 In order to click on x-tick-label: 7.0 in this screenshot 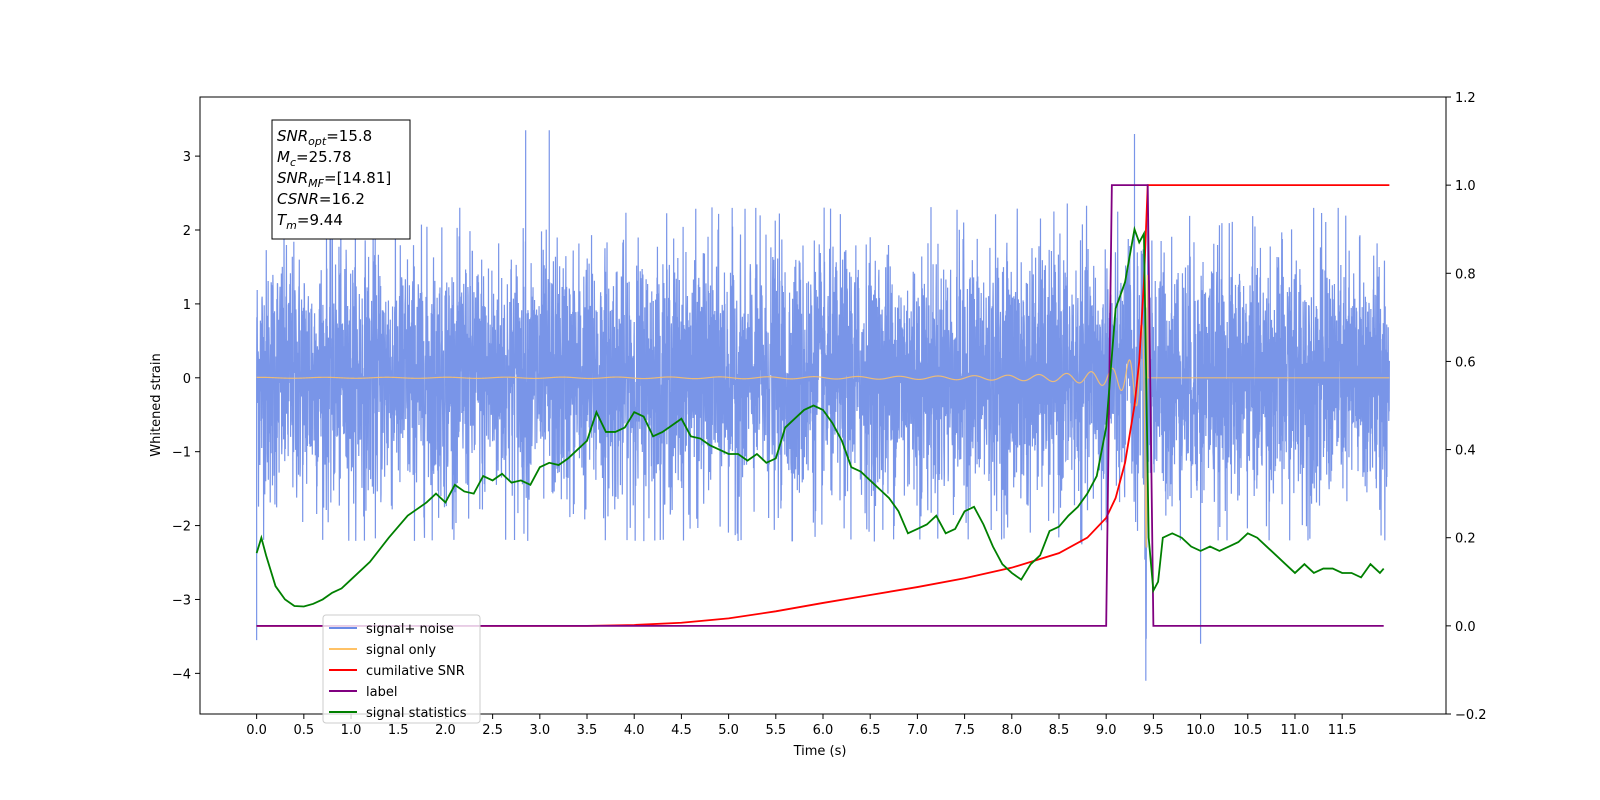, I will do `click(917, 730)`.